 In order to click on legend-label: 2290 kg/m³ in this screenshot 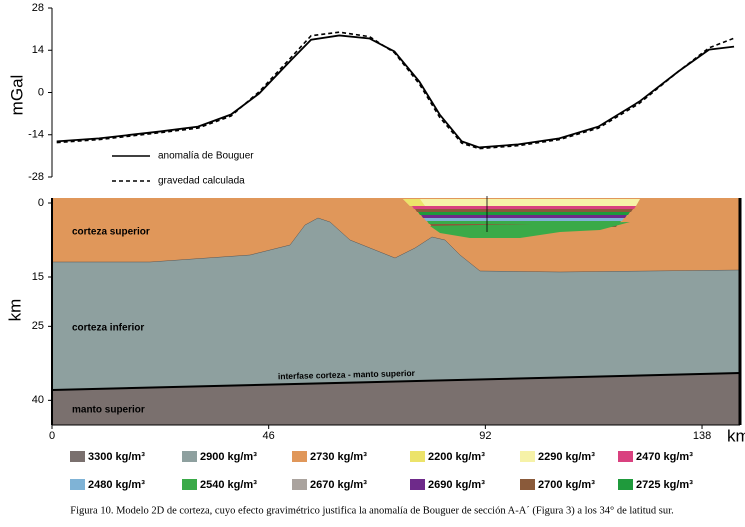, I will do `click(566, 457)`.